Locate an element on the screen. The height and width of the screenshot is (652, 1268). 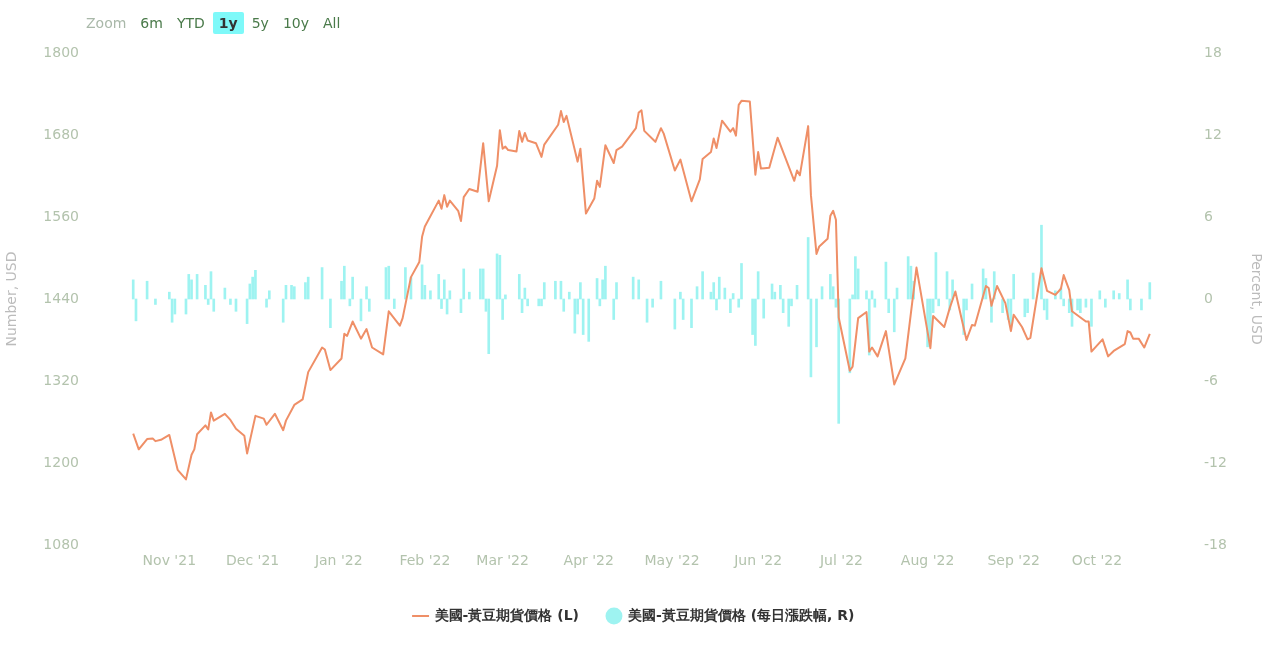
x-tick-label: Dec '21 is located at coordinates (253, 560).